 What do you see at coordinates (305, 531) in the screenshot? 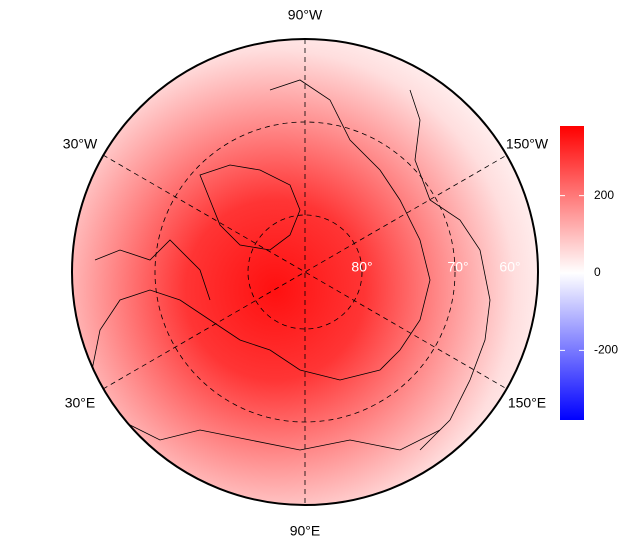
I see `lon-label: 90°E` at bounding box center [305, 531].